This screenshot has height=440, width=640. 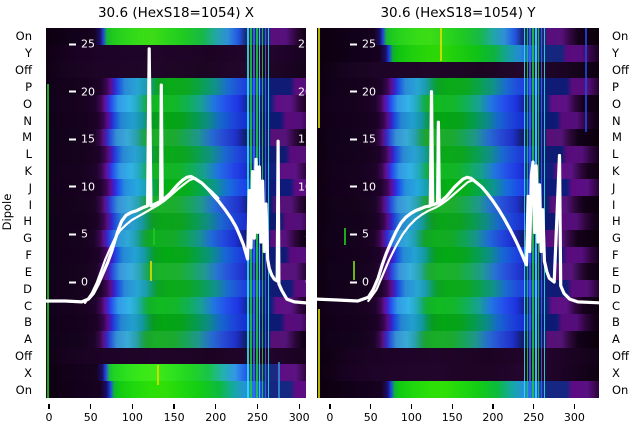 I want to click on heatmap-row-p, so click(x=458, y=87).